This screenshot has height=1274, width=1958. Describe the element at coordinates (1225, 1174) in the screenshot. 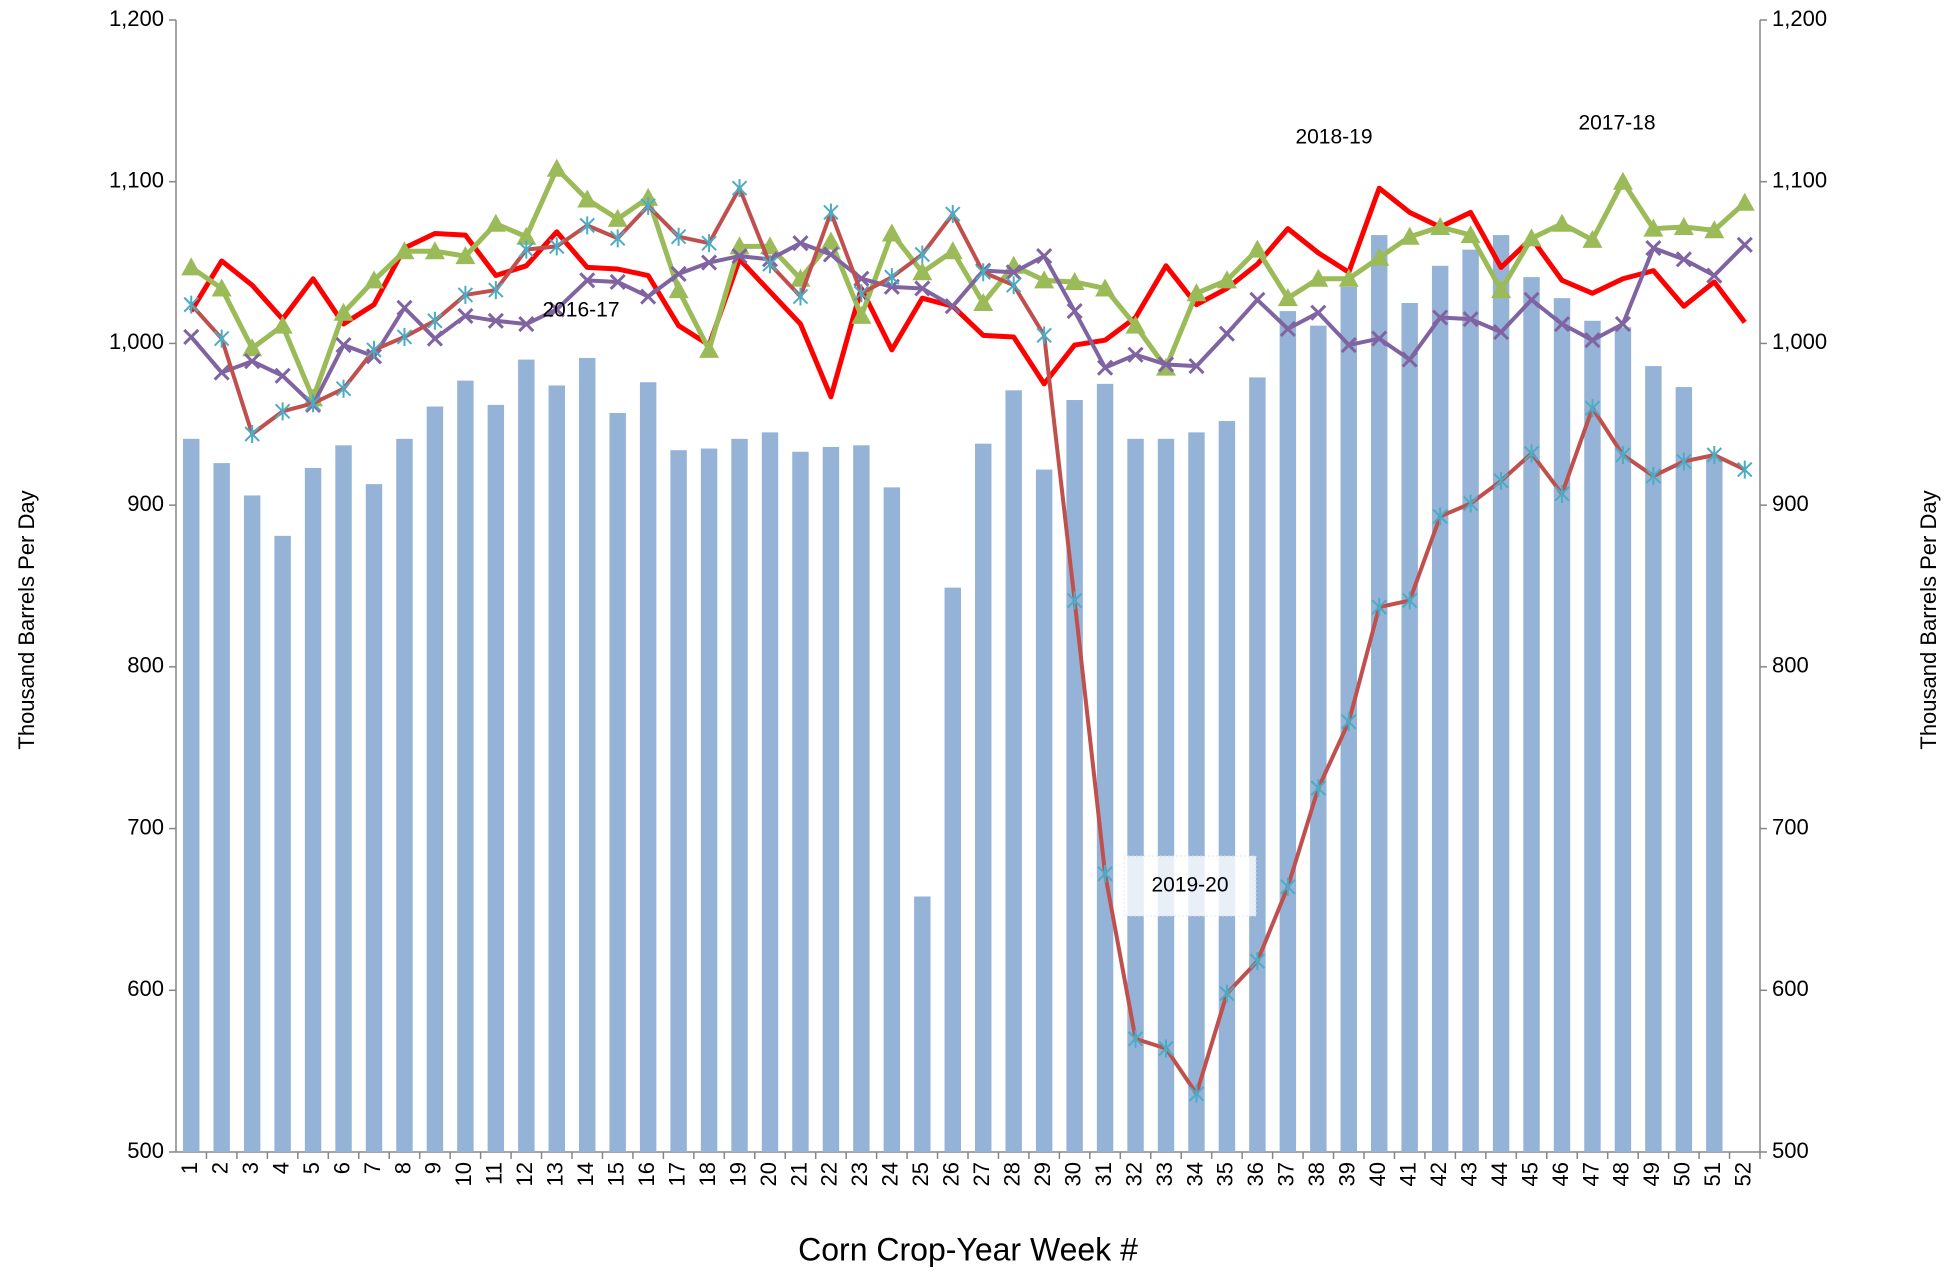

I see `x-tick-label: 35` at that location.